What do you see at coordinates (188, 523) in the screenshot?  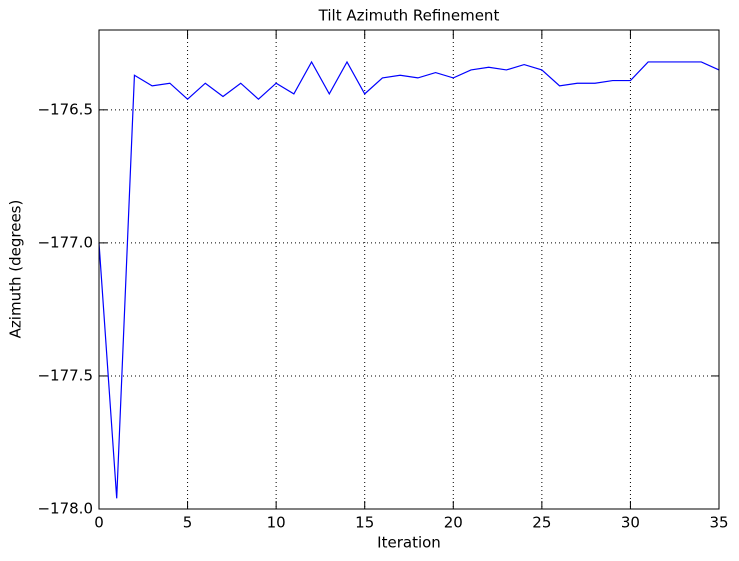 I see `x-tick-label: 5` at bounding box center [188, 523].